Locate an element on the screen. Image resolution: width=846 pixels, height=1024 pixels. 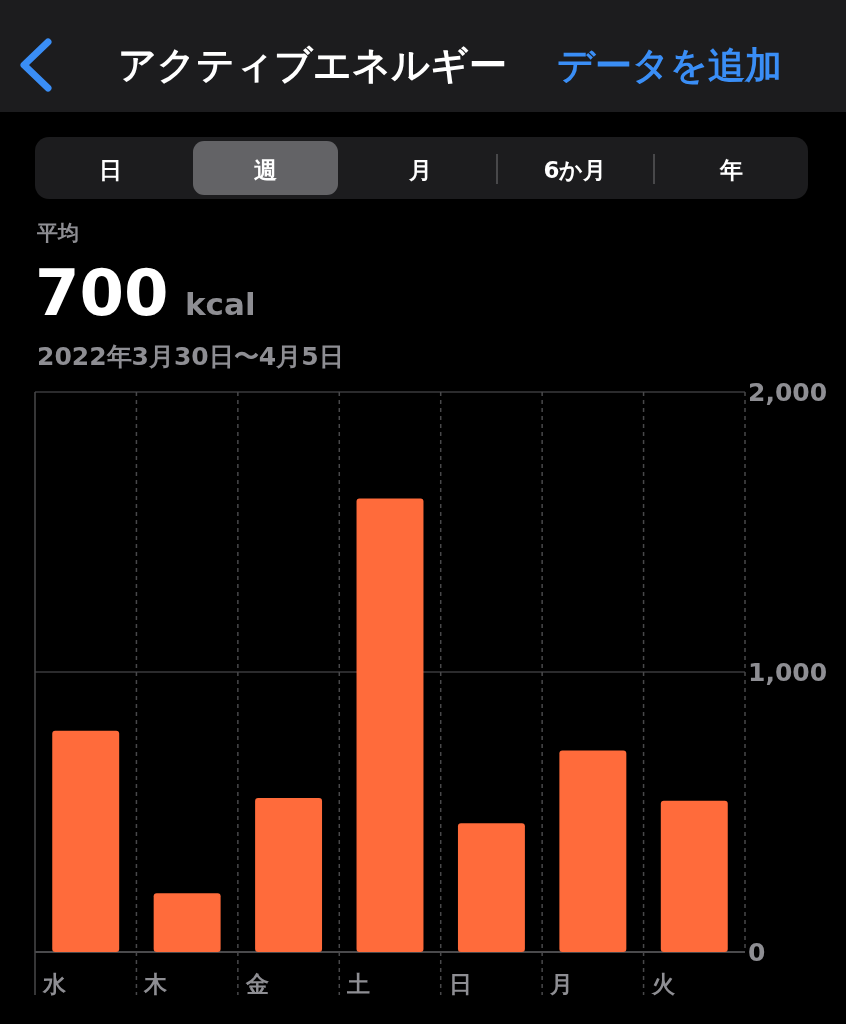
text: 2022年3月30日〜4月5日 is located at coordinates (190, 356).